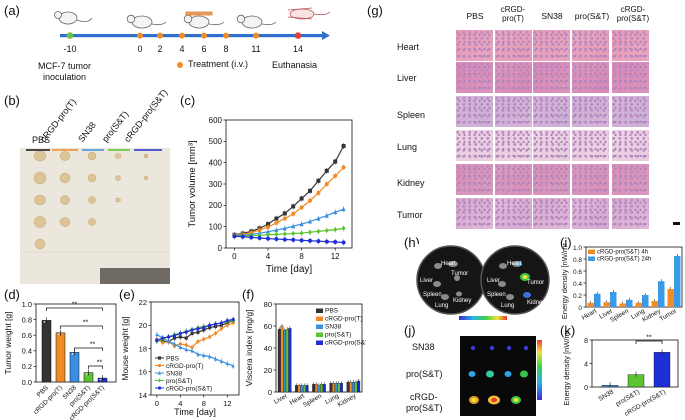 Image resolution: width=685 pixels, height=420 pixels. Describe the element at coordinates (179, 381) in the screenshot. I see `legend-label: pro(S&T)` at that location.